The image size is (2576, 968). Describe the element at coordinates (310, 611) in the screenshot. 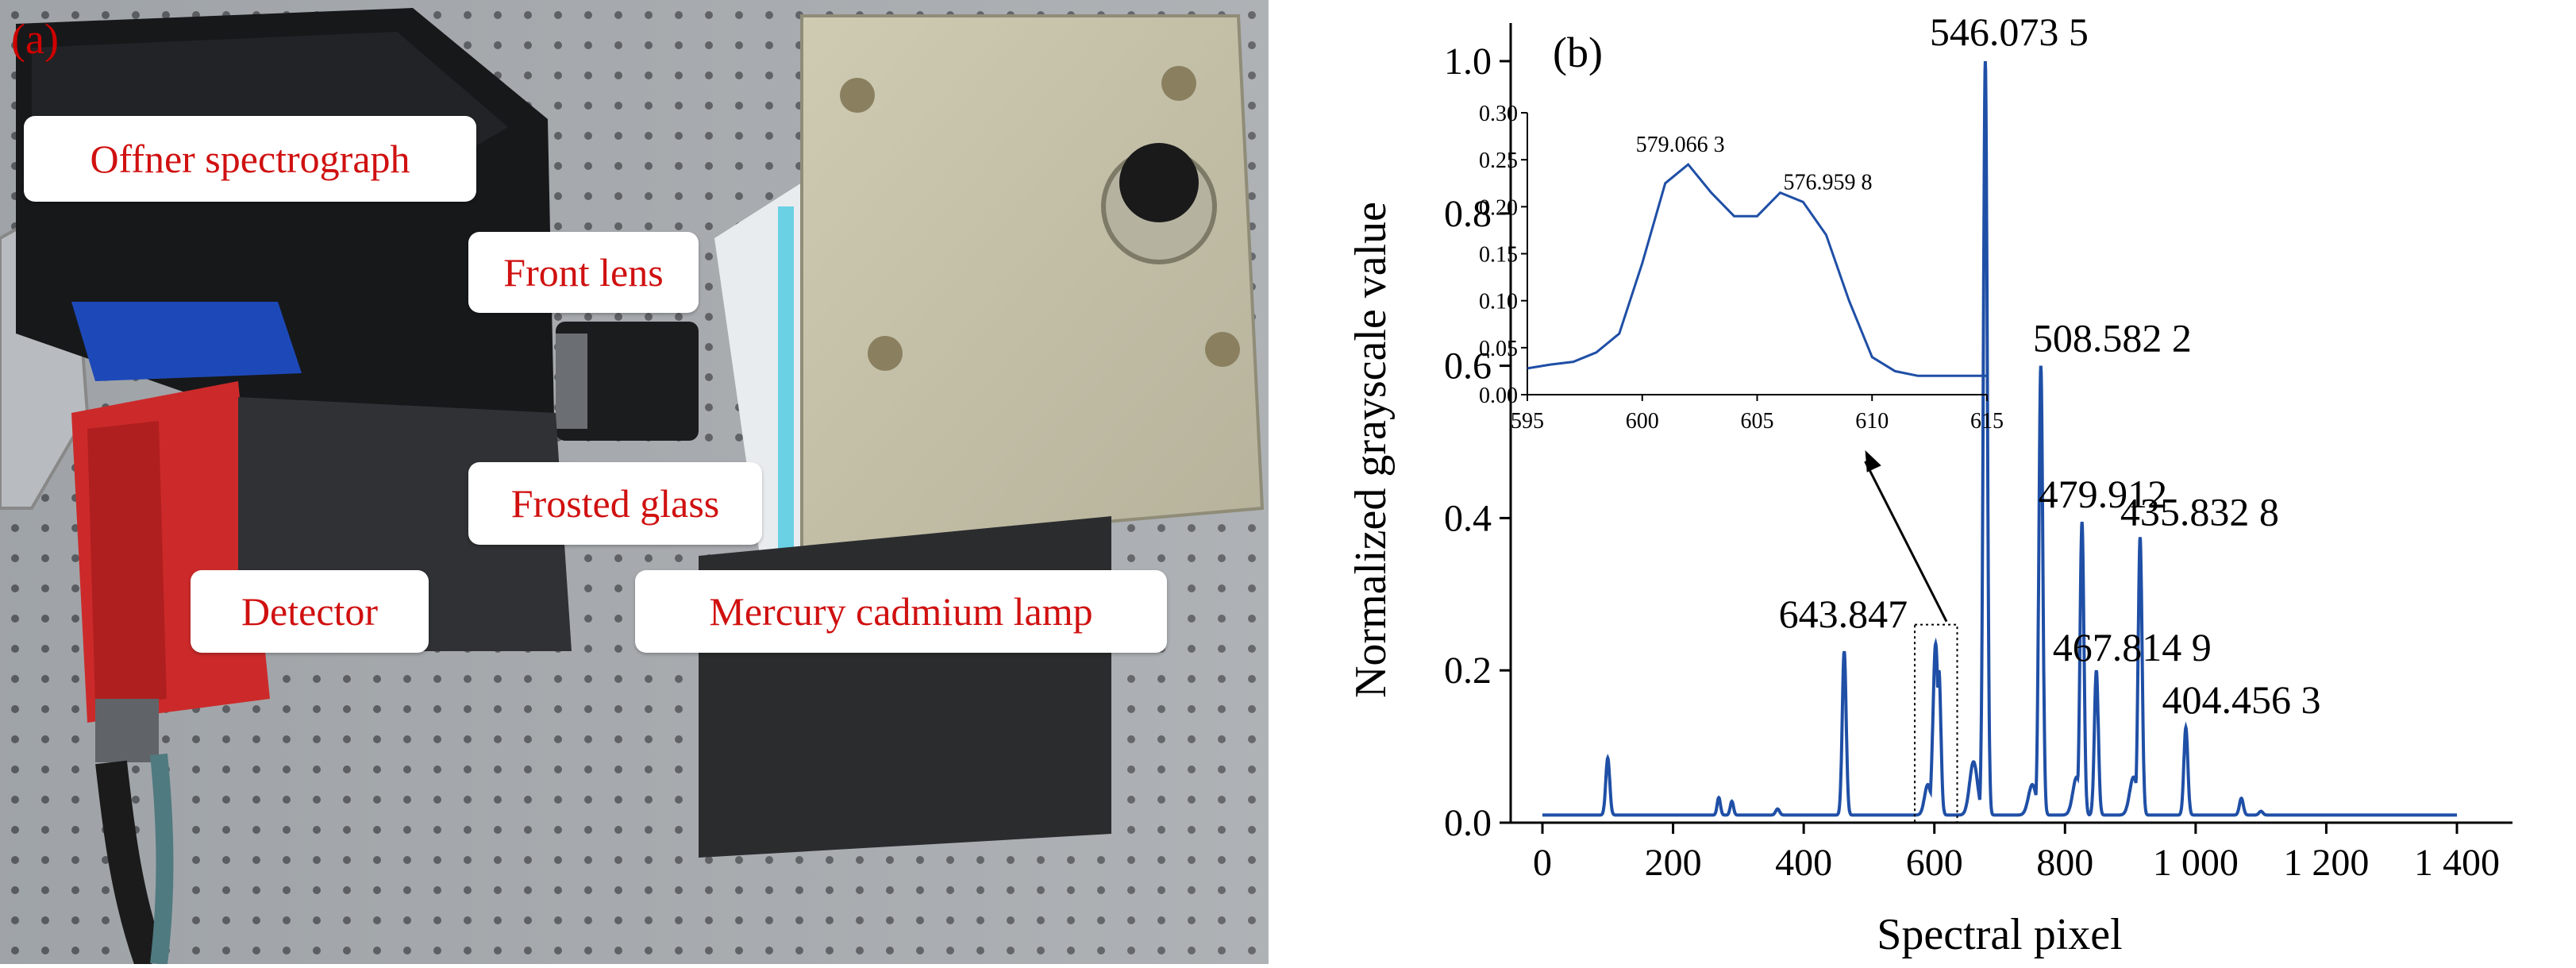

I see `label-detector: Detector` at that location.